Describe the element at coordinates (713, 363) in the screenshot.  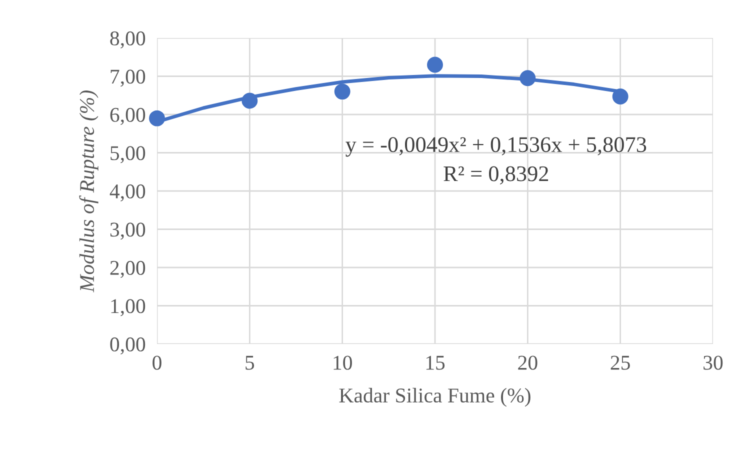
I see `x-tick-label: 30` at that location.